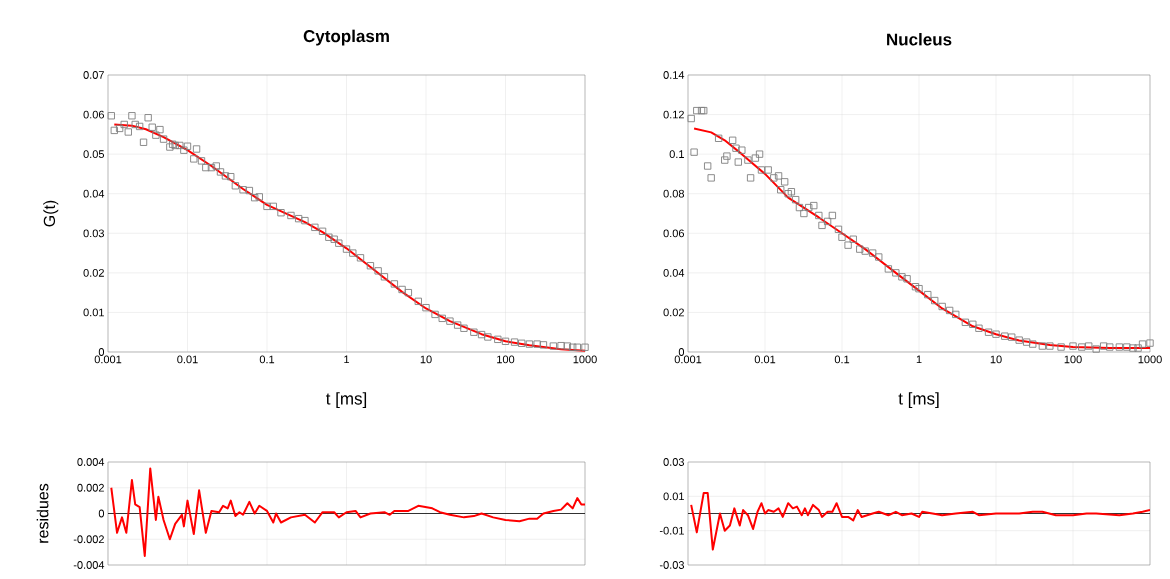 This screenshot has height=579, width=1170. What do you see at coordinates (676, 154) in the screenshot?
I see `y-tick-label: 0.1` at bounding box center [676, 154].